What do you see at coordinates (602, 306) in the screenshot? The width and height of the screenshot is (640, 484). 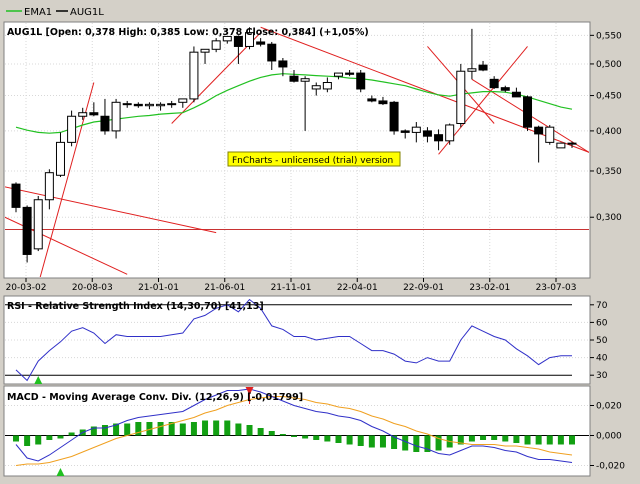 I see `rsi-y-tick-label: 70` at bounding box center [602, 306].